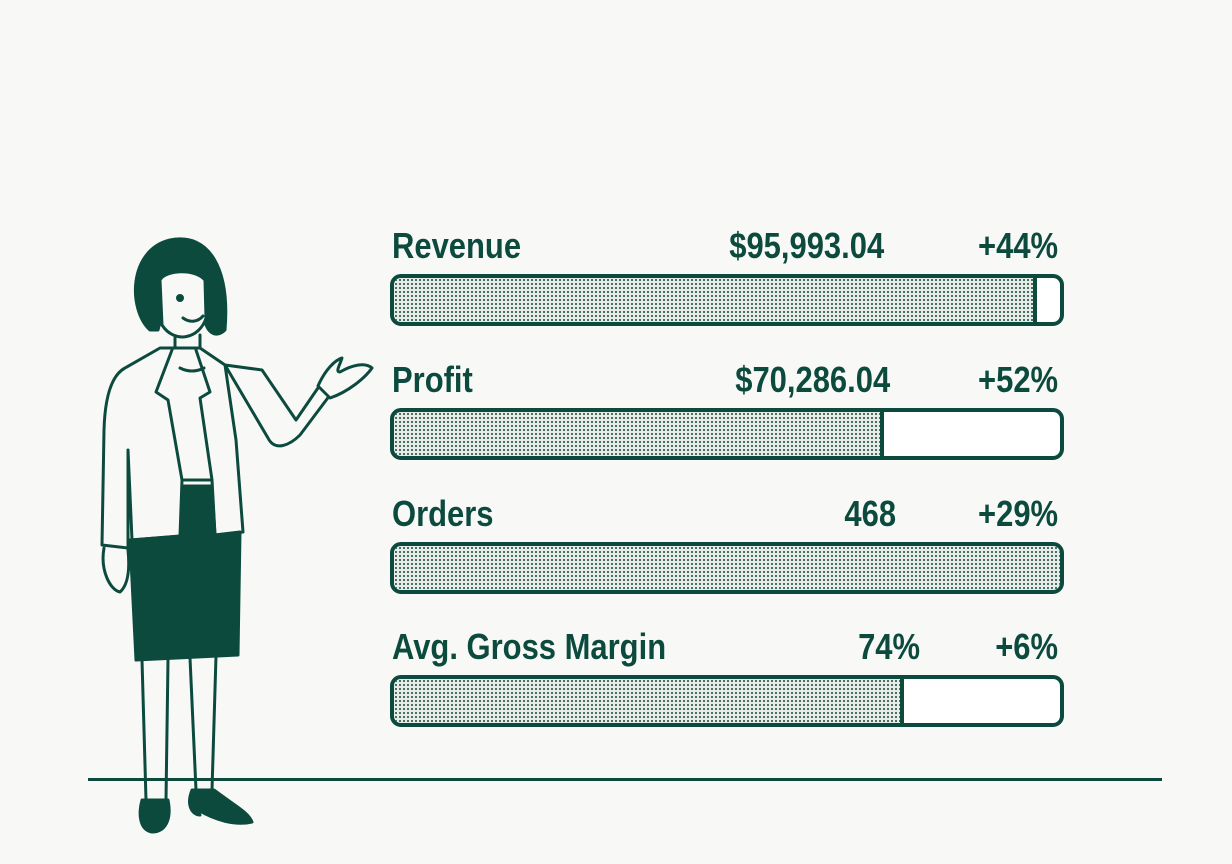 The height and width of the screenshot is (864, 1232). I want to click on skirt, so click(185, 573).